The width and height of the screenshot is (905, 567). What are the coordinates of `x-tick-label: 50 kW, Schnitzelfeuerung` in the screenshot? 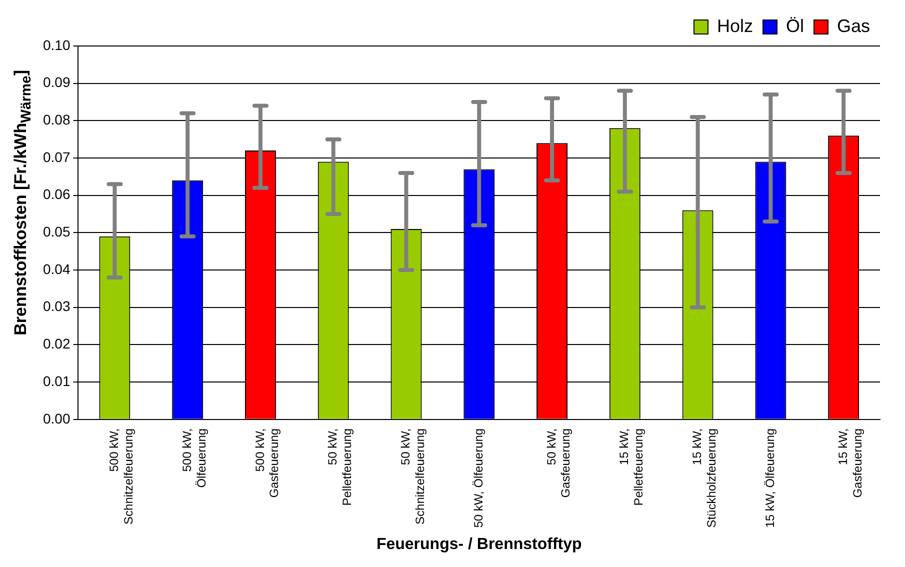 It's located at (412, 476).